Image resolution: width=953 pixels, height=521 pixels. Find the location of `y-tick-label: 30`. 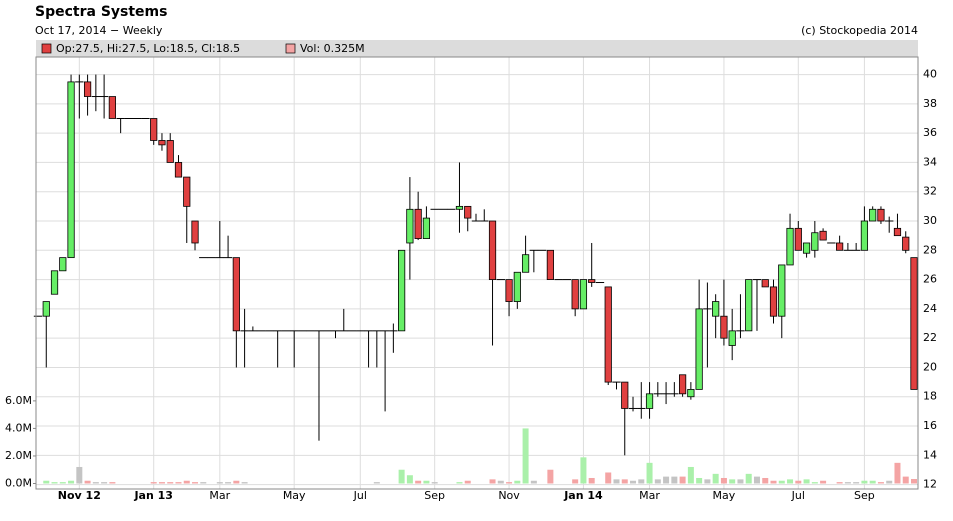

y-tick-label: 30 is located at coordinates (930, 220).